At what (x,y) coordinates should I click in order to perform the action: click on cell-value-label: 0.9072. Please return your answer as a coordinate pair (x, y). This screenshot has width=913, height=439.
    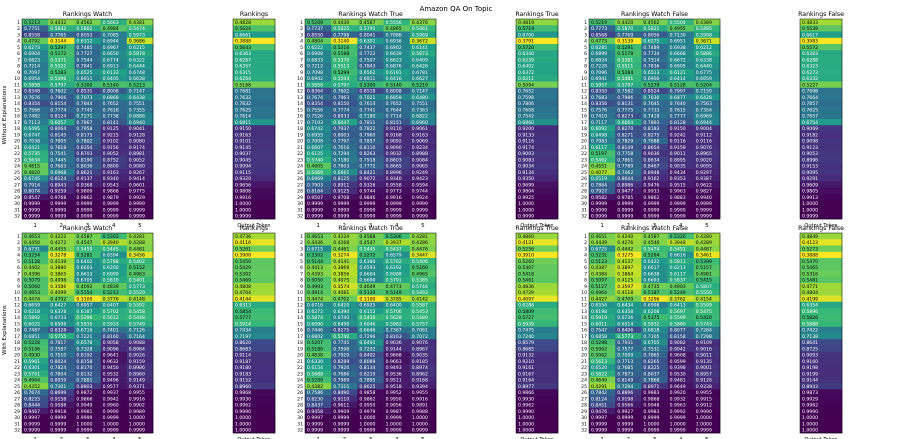
    Looking at the image, I should click on (367, 179).